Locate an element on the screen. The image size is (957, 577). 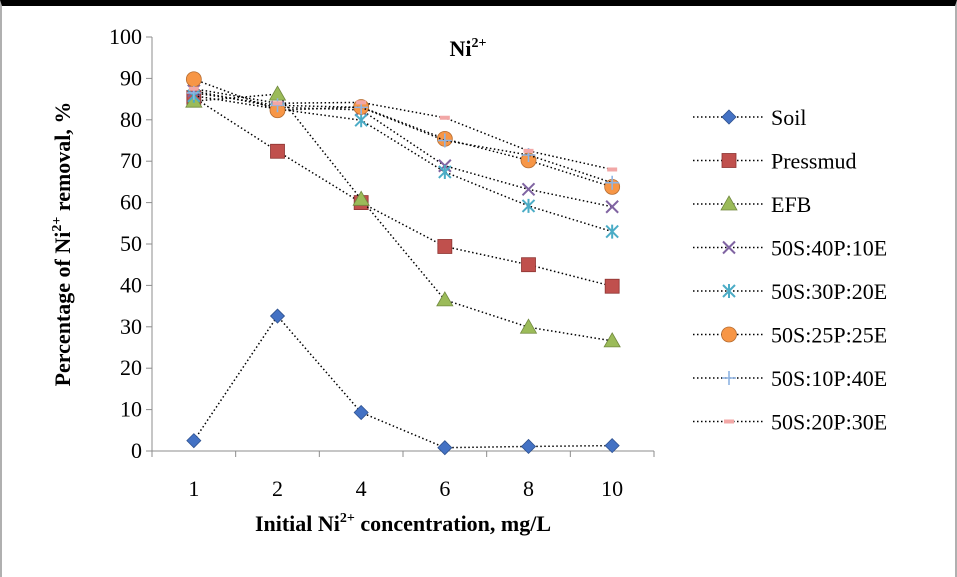
y-tick-label: 100 is located at coordinates (125, 36).